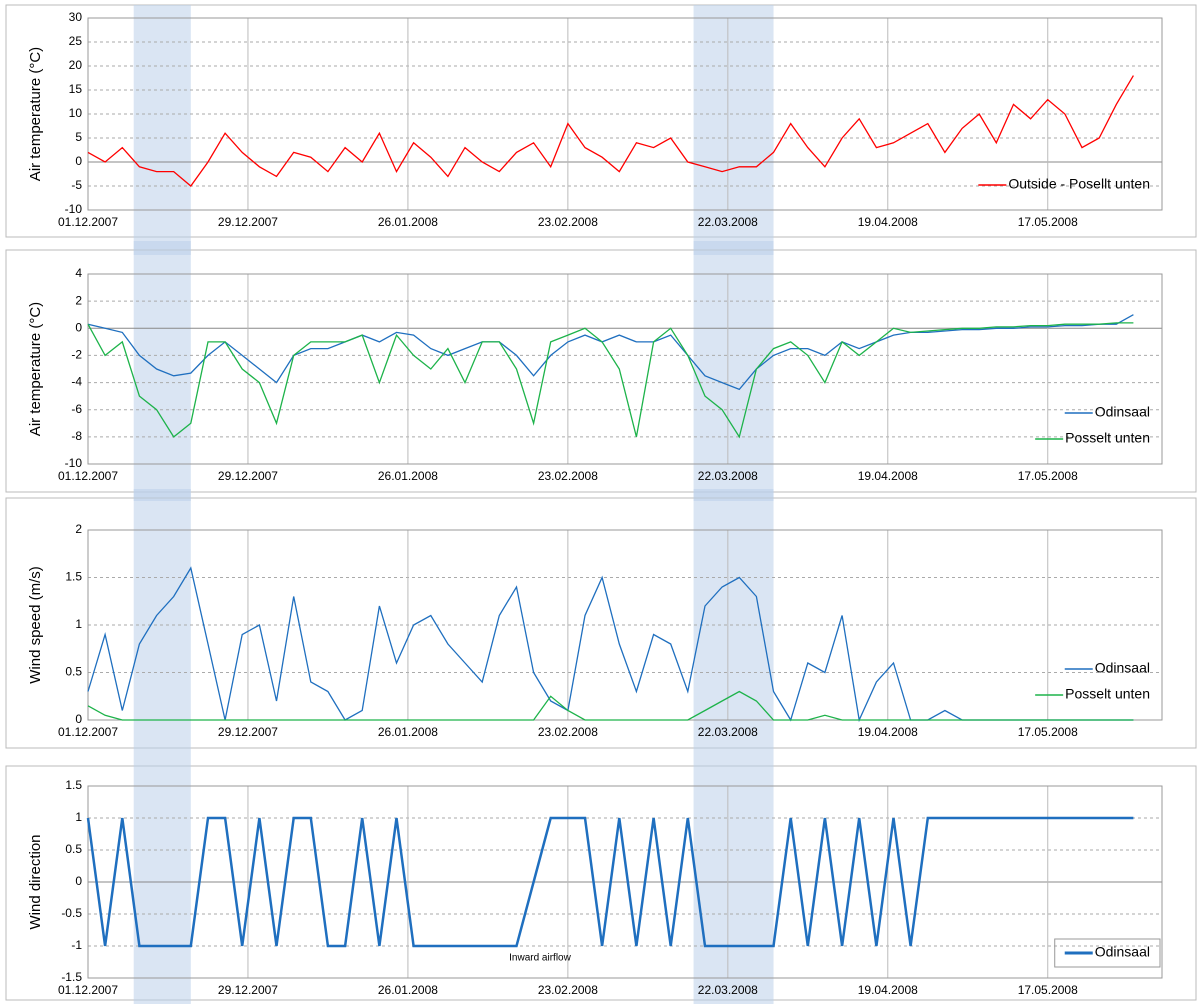  What do you see at coordinates (71, 977) in the screenshot?
I see `y-tick-label: -1.5` at bounding box center [71, 977].